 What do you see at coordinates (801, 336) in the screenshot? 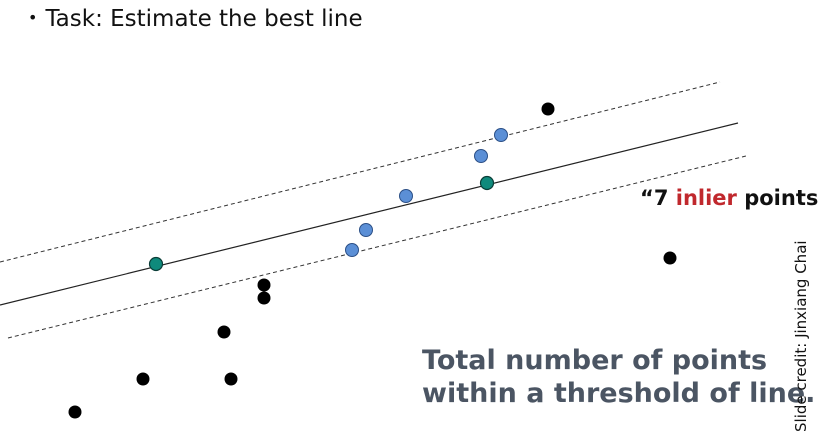
I see `slide-credit: Slide credit: Jinxiang Chai` at bounding box center [801, 336].